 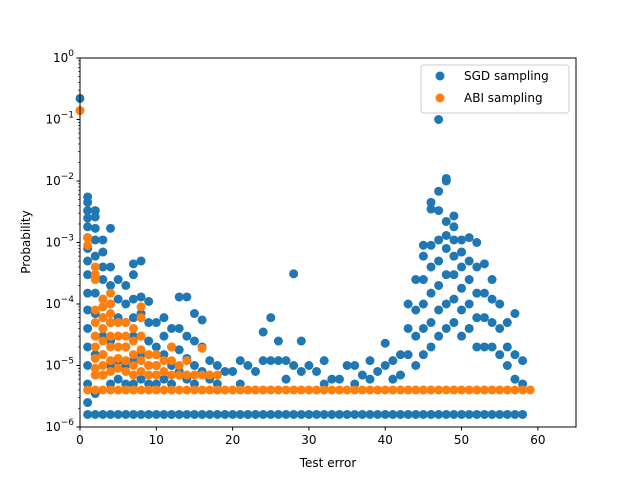 I want to click on y-tick-label: 10⁻⁴, so click(x=59, y=303).